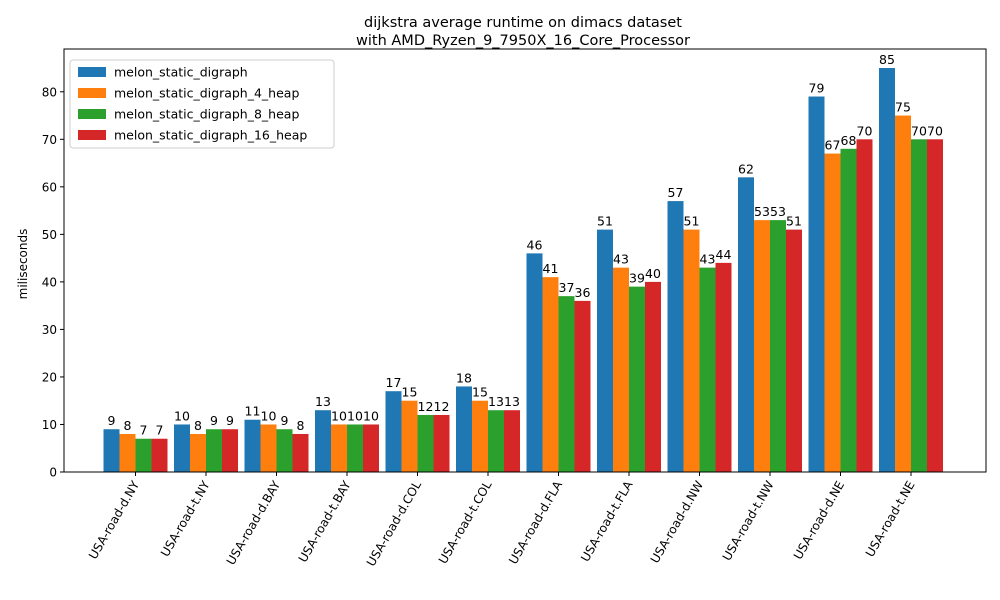 The image size is (1000, 600). Describe the element at coordinates (198, 452) in the screenshot. I see `bar-melon_static_digraph_4_heap-USA-road-t.NY` at that location.